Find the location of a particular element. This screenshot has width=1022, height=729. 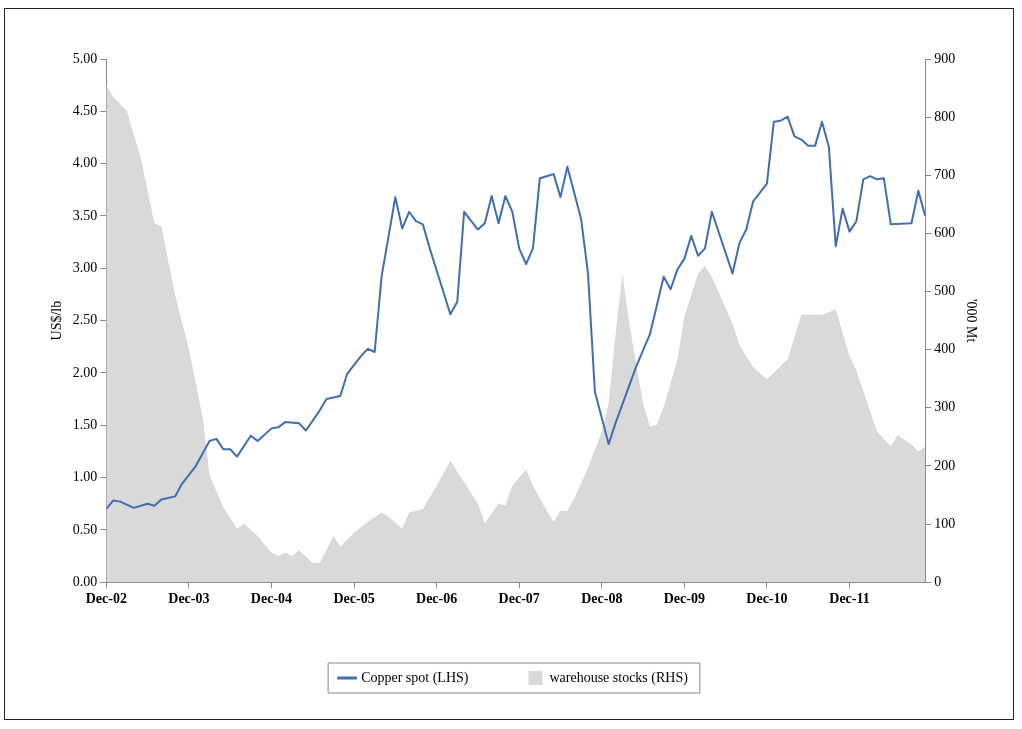

y-tick-label: 5.00 is located at coordinates (85, 58).